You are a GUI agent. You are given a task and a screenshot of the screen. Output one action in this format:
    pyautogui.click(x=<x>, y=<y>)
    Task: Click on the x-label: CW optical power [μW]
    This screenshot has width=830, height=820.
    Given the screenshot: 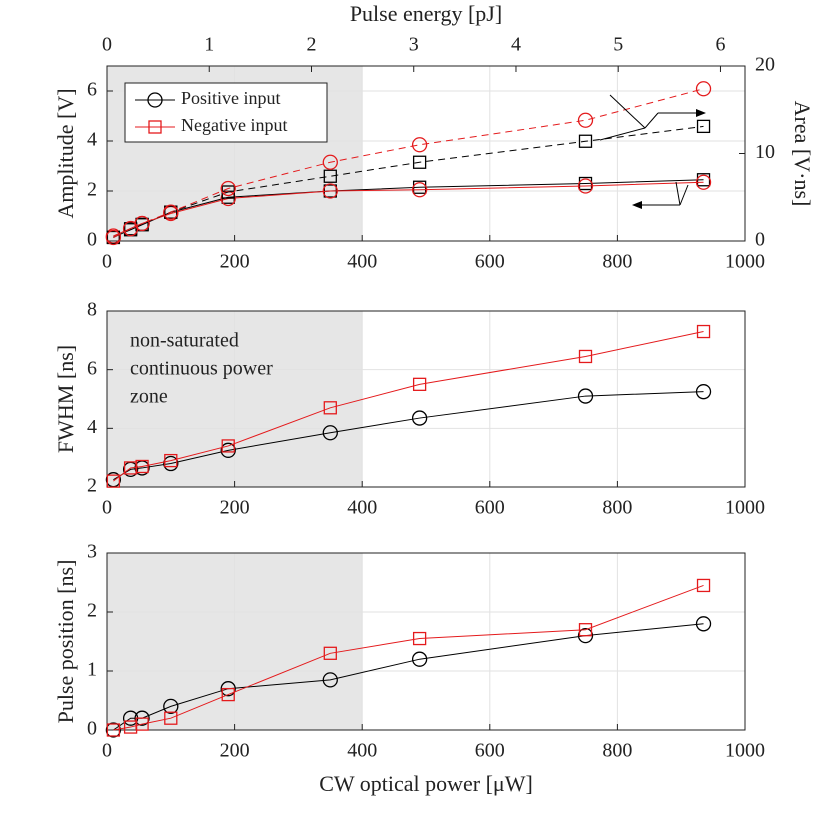 What is the action you would take?
    pyautogui.click(x=426, y=783)
    